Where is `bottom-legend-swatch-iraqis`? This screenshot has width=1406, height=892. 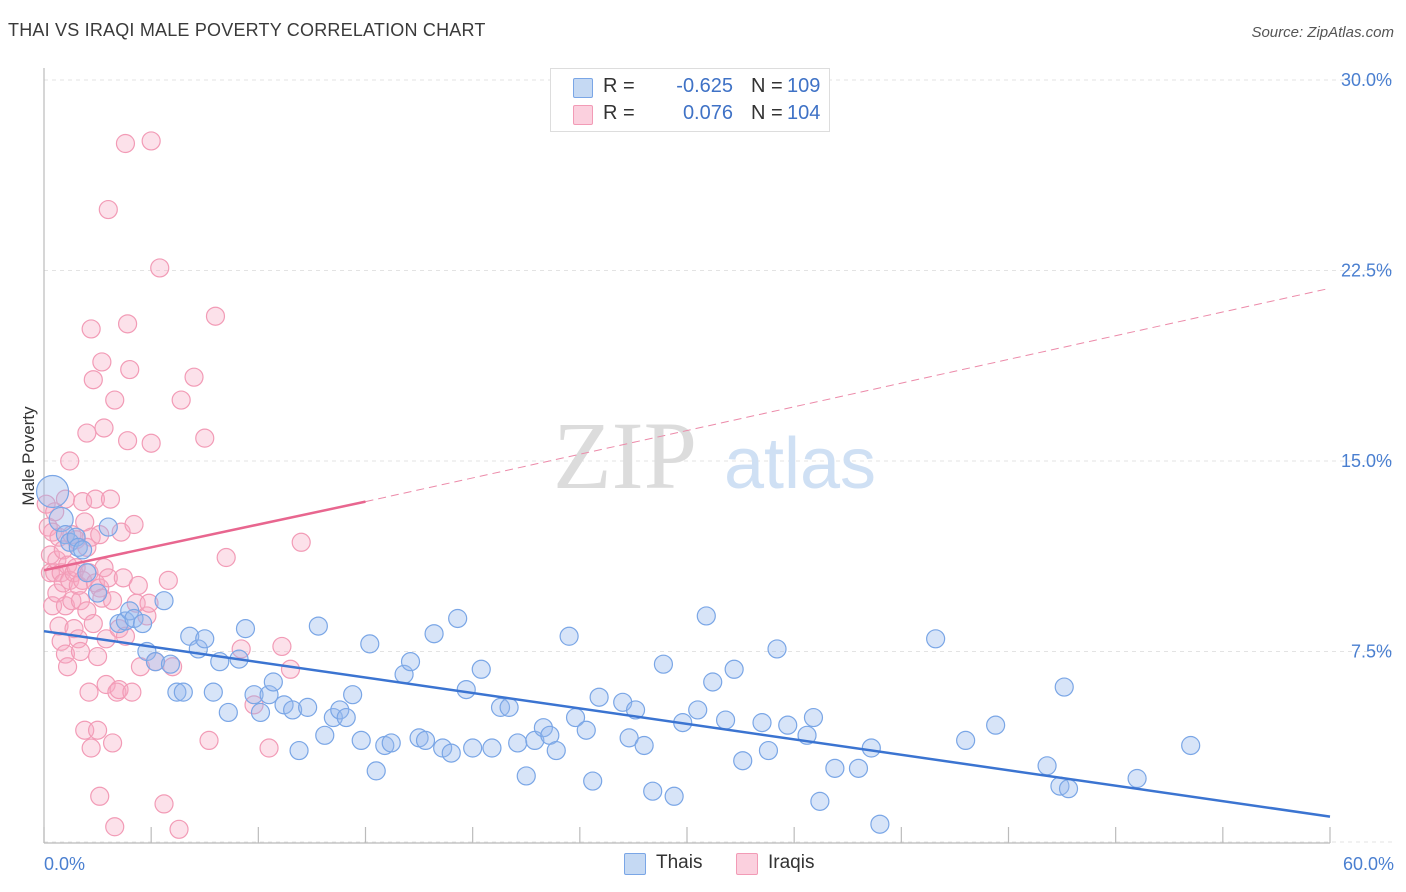
bottom-legend-swatch-iraqis is located at coordinates (747, 864).